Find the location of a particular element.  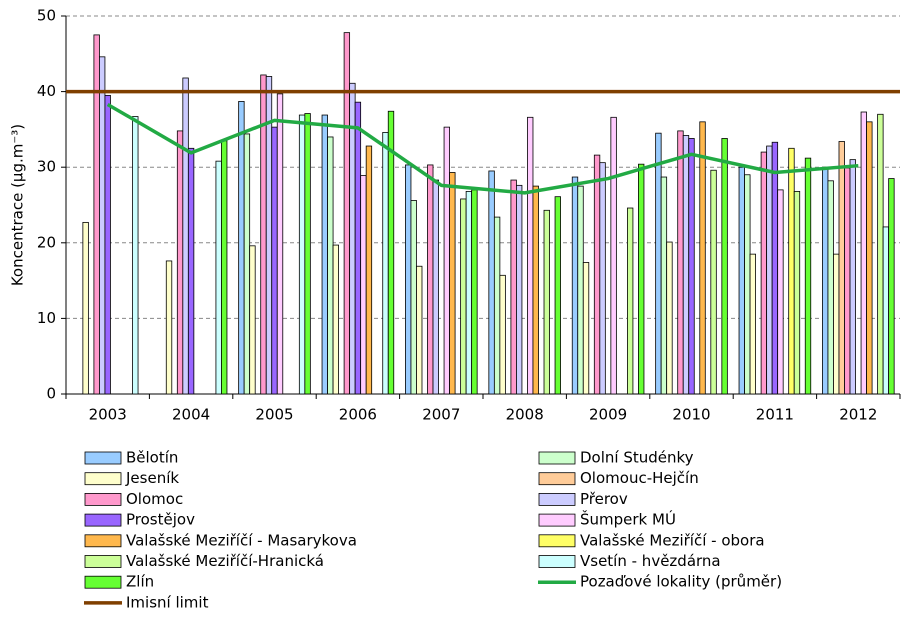

x-tick-label: 2005 is located at coordinates (274, 415).